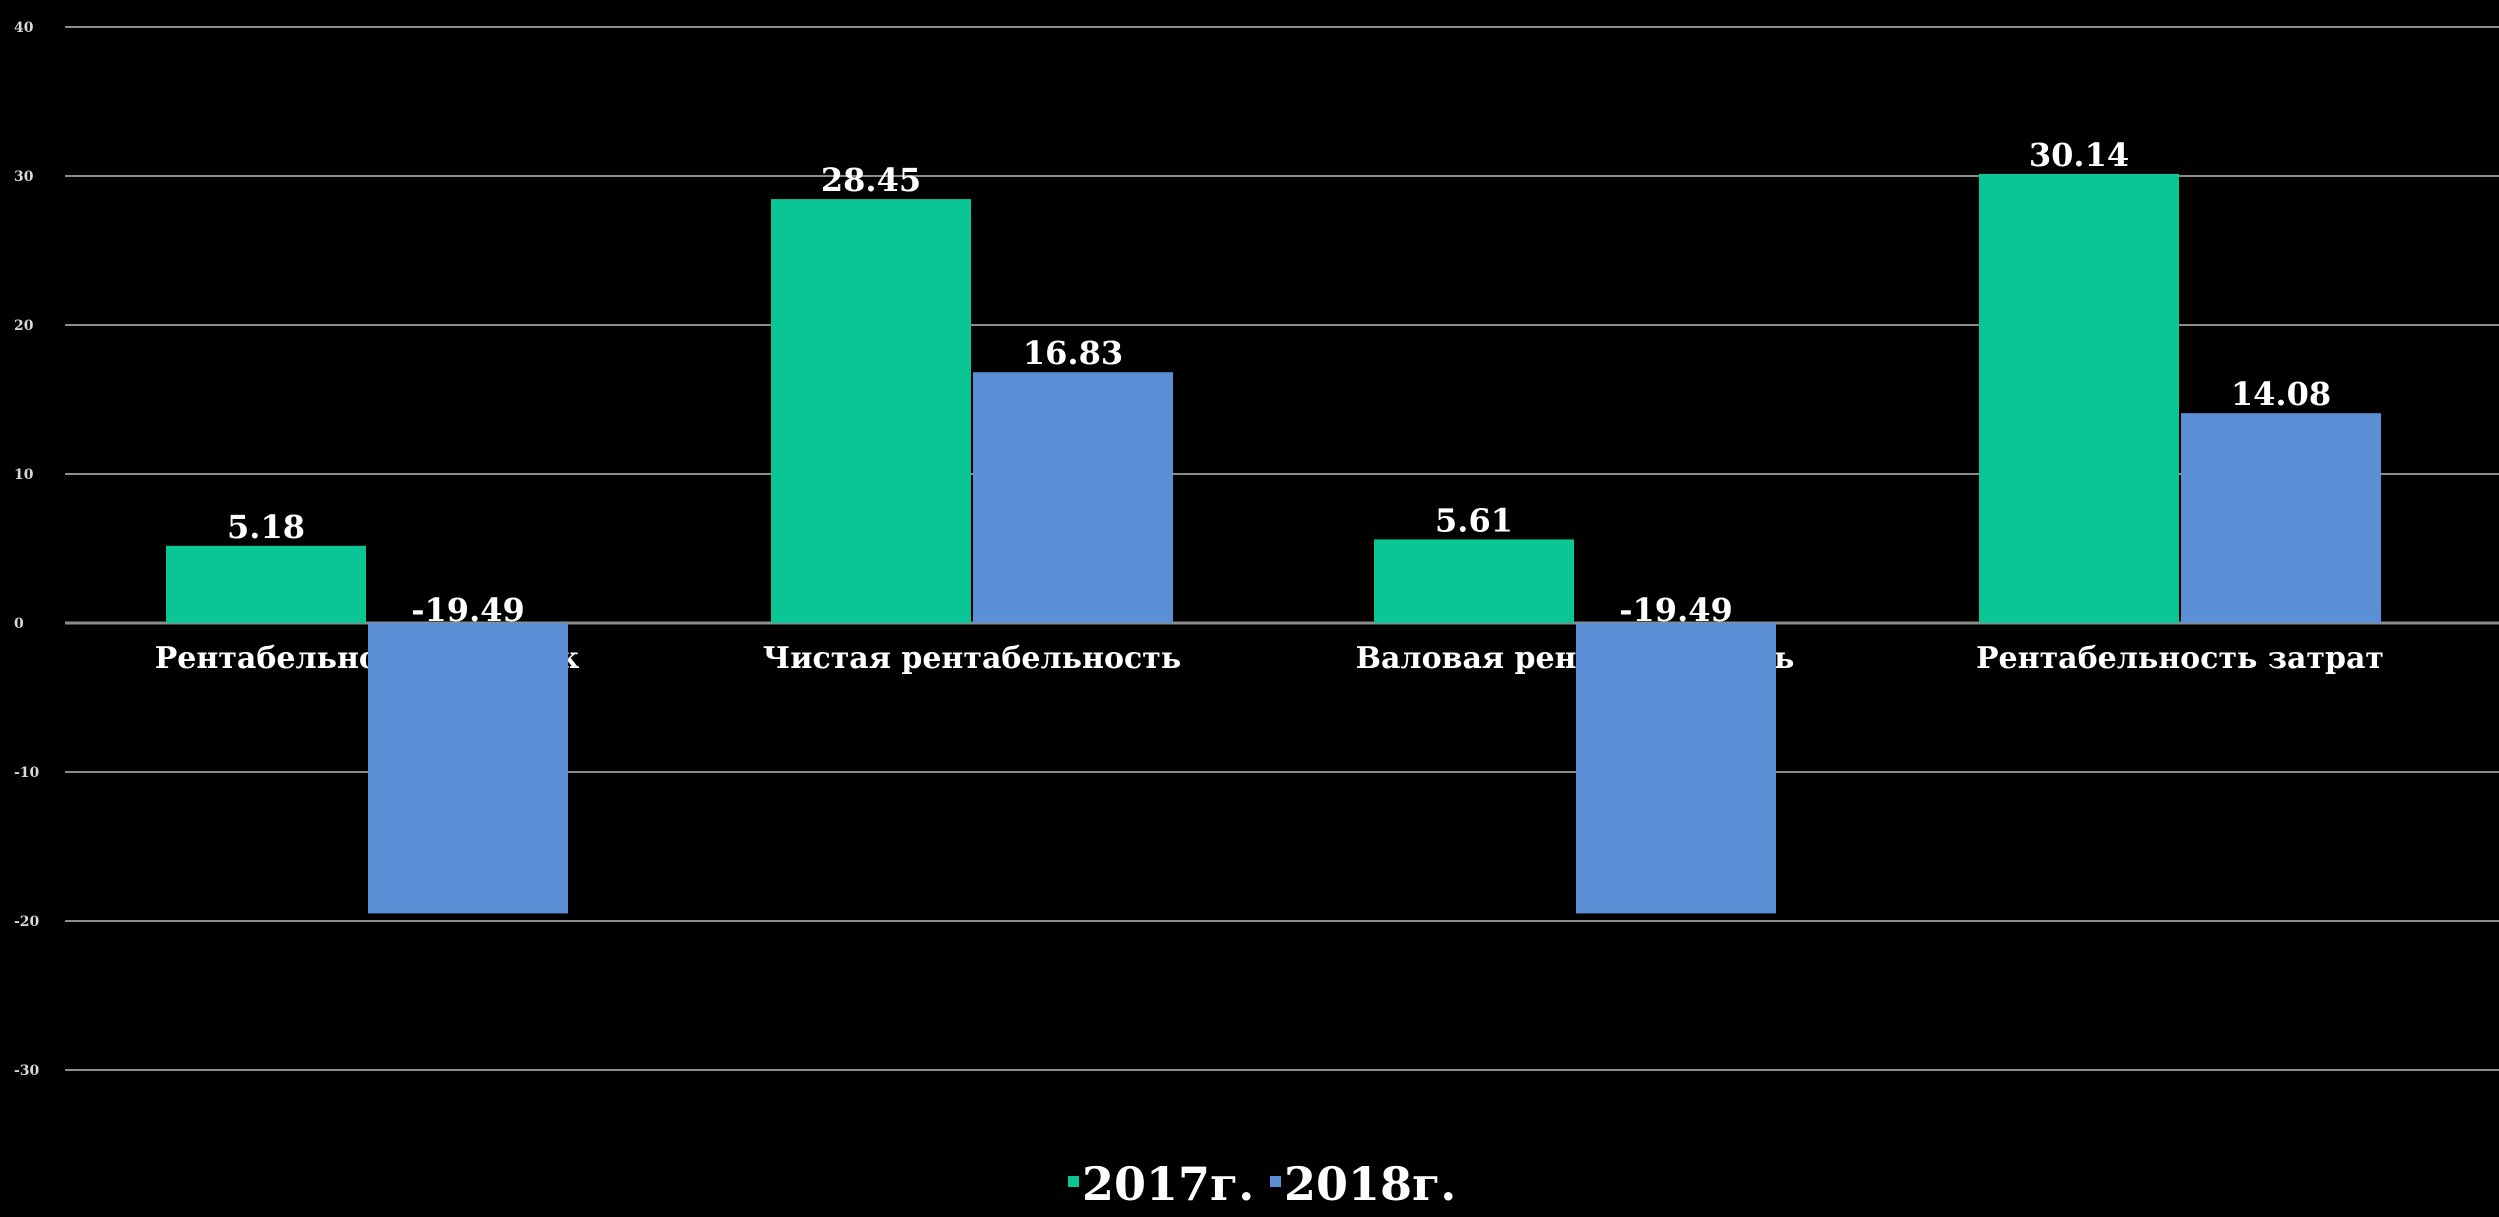 This screenshot has width=2499, height=1217. Describe the element at coordinates (27, 549) in the screenshot. I see `y-axis-ticks: 40 30 20 10 0 -10 -20 -30` at that location.